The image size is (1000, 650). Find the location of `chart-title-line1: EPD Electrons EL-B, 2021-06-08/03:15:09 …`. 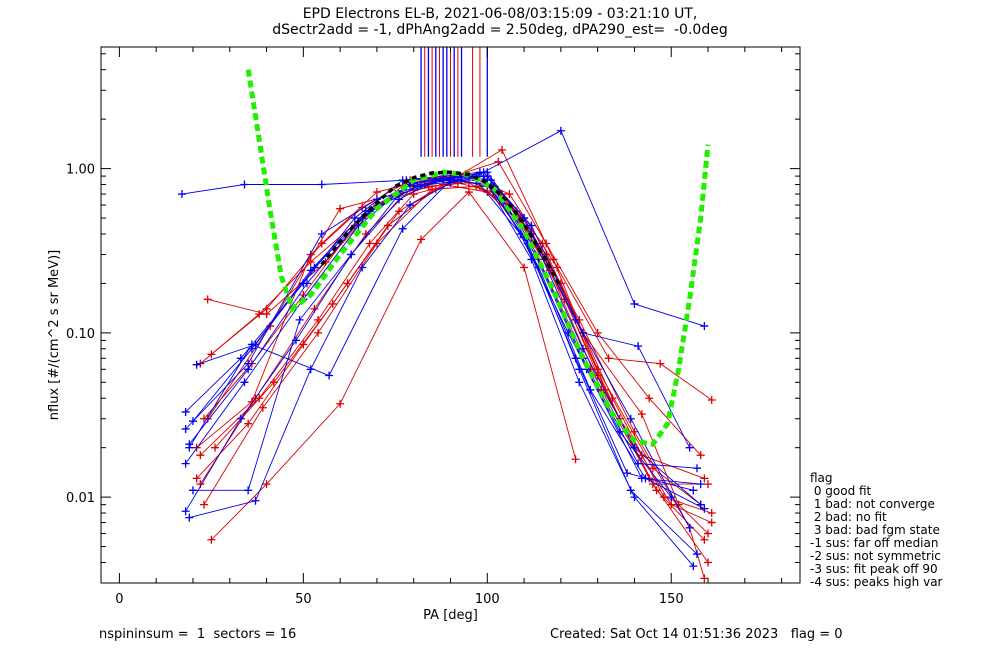

chart-title-line1: EPD Electrons EL-B, 2021-06-08/03:15:09 … is located at coordinates (500, 14).